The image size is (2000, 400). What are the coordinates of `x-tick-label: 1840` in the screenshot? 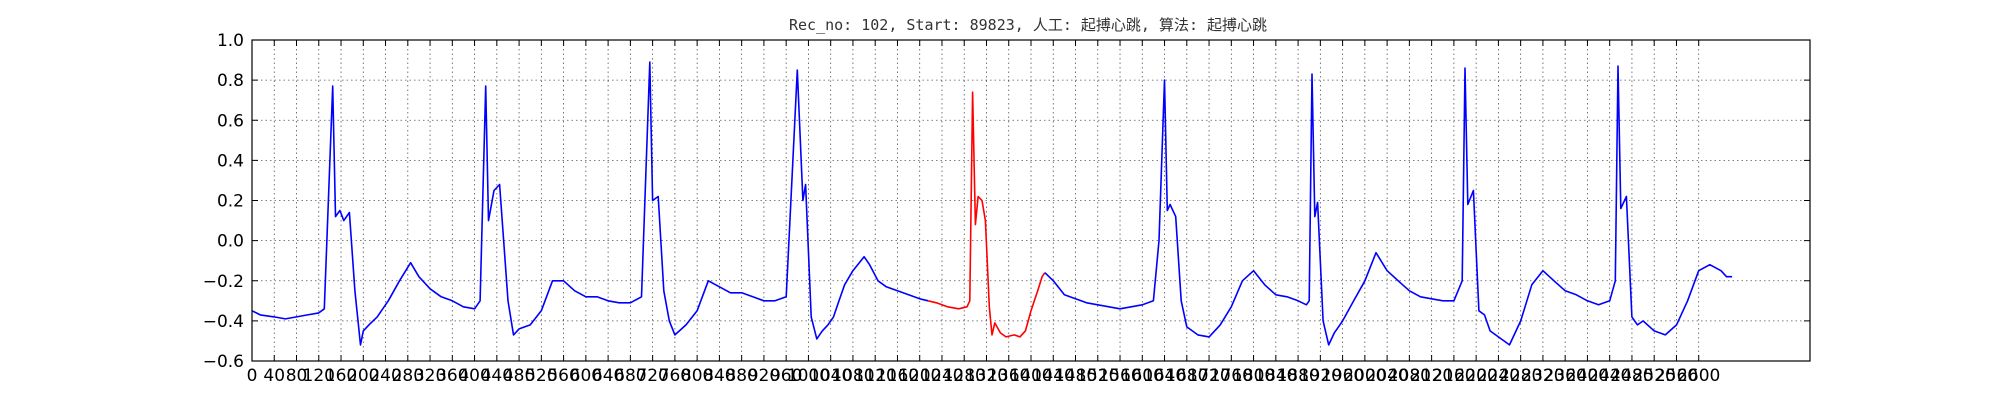 It's located at (1275, 376).